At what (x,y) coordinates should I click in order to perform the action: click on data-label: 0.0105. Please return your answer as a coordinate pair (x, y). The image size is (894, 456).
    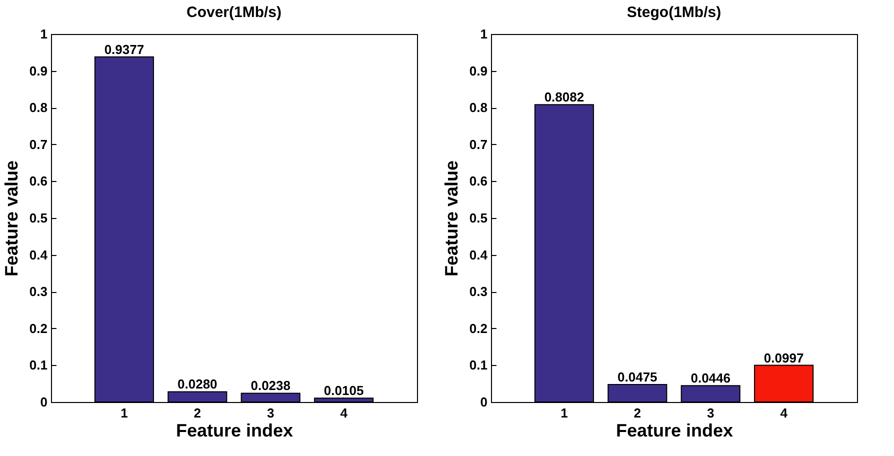
    Looking at the image, I should click on (344, 390).